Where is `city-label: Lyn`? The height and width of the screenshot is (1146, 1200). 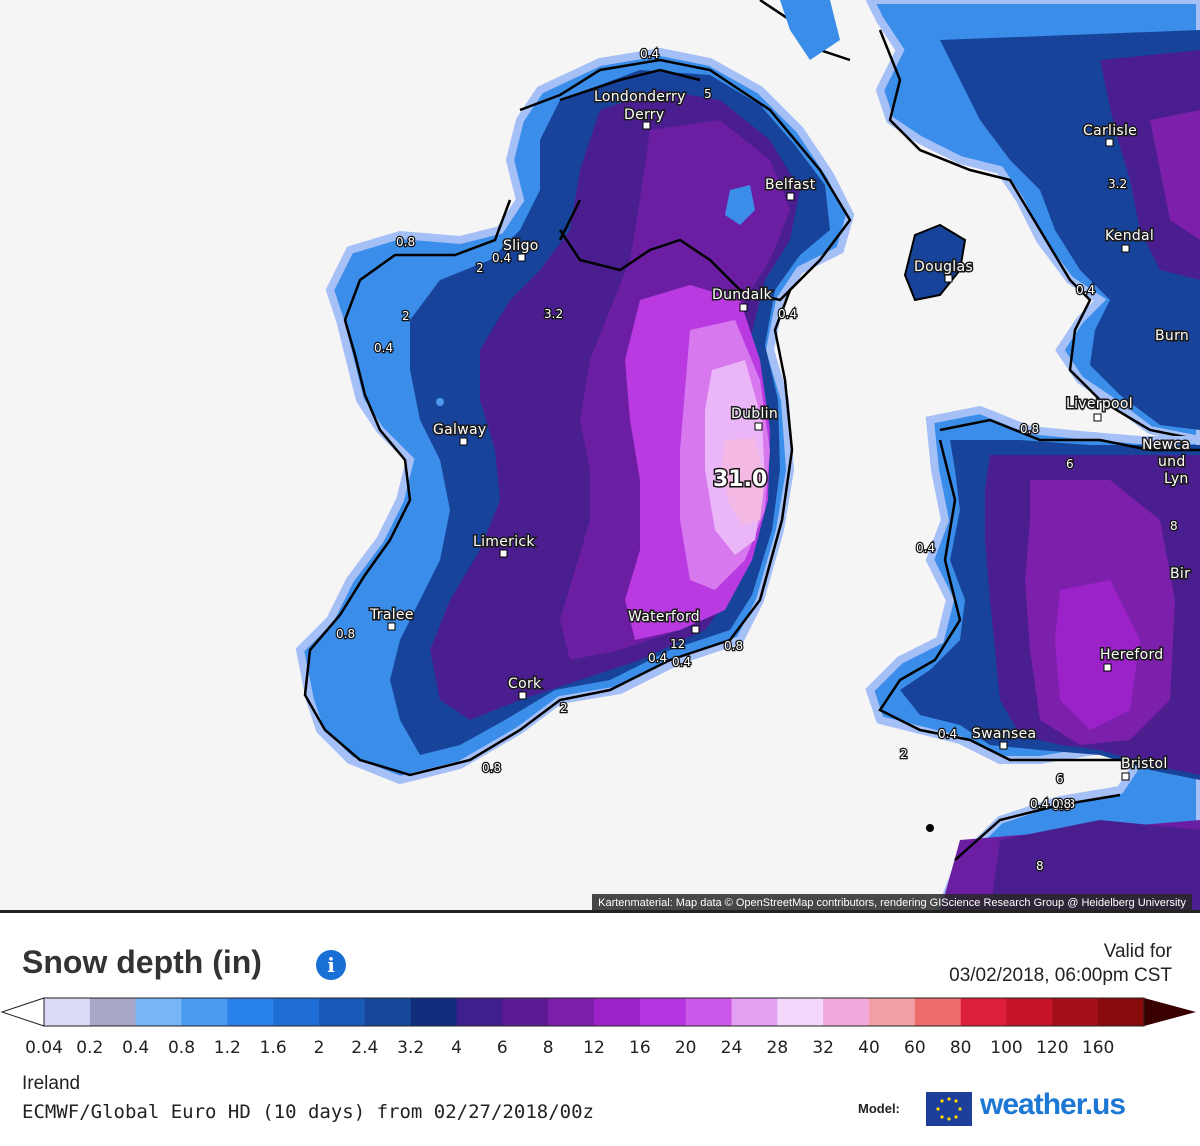 city-label: Lyn is located at coordinates (1176, 479).